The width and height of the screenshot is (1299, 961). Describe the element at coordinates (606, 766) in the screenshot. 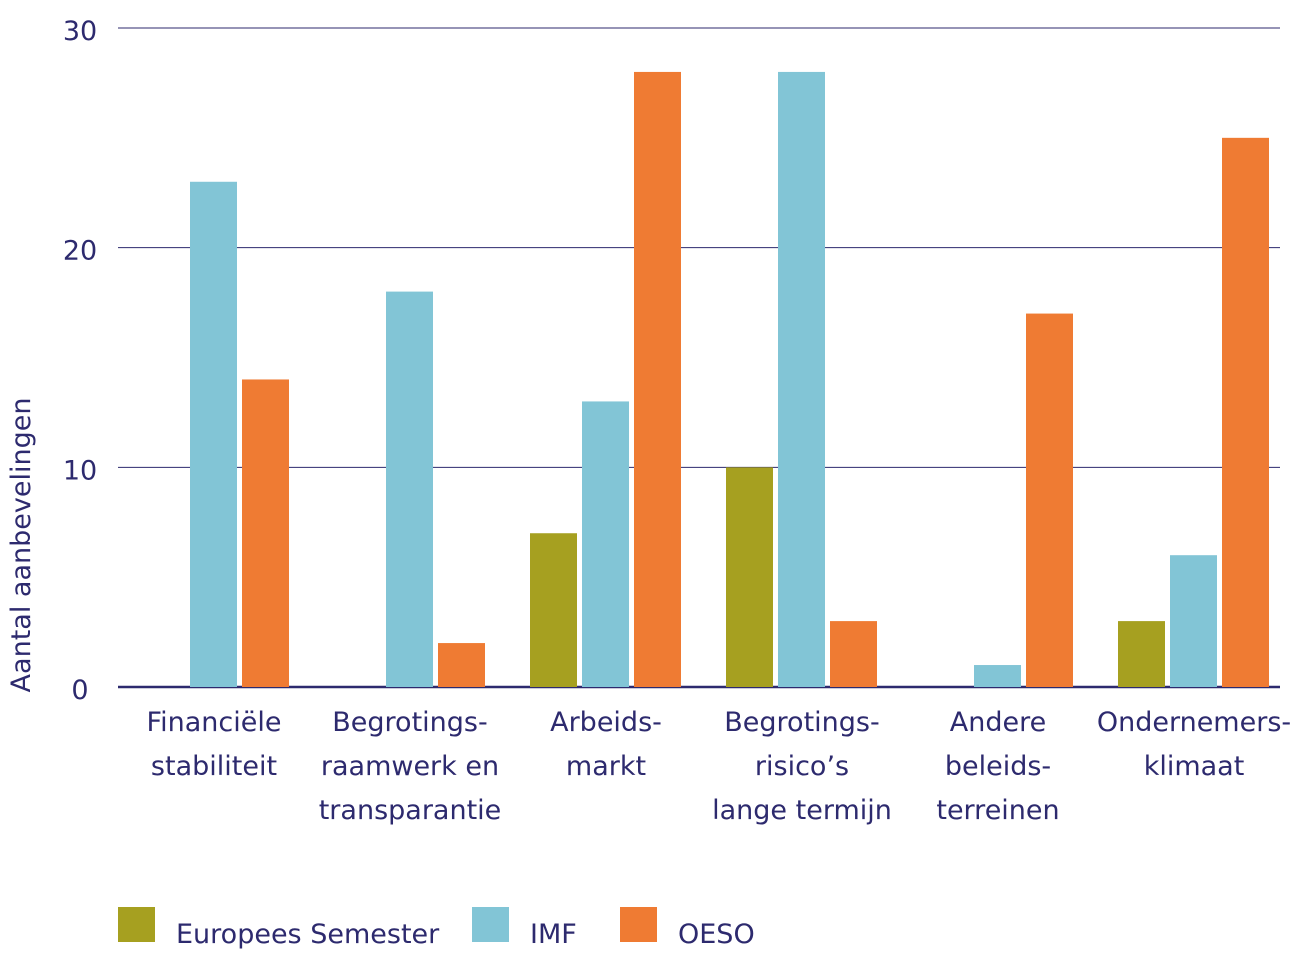

I see `x-tick-label: markt` at that location.